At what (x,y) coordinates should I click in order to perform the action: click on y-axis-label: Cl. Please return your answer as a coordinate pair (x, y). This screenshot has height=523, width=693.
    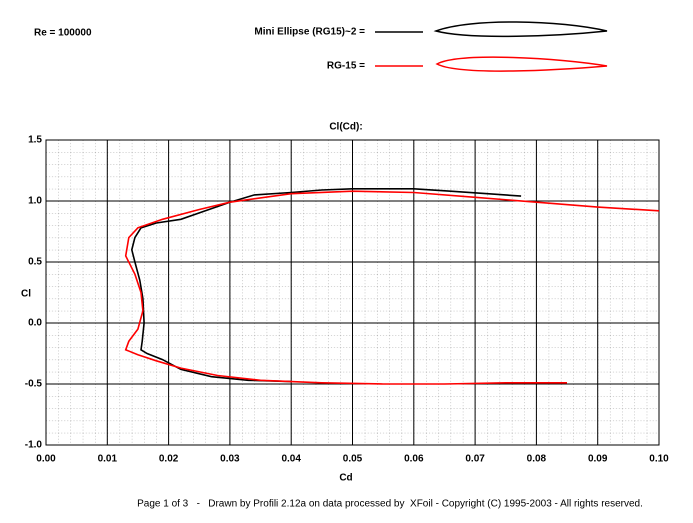
    Looking at the image, I should click on (26, 294).